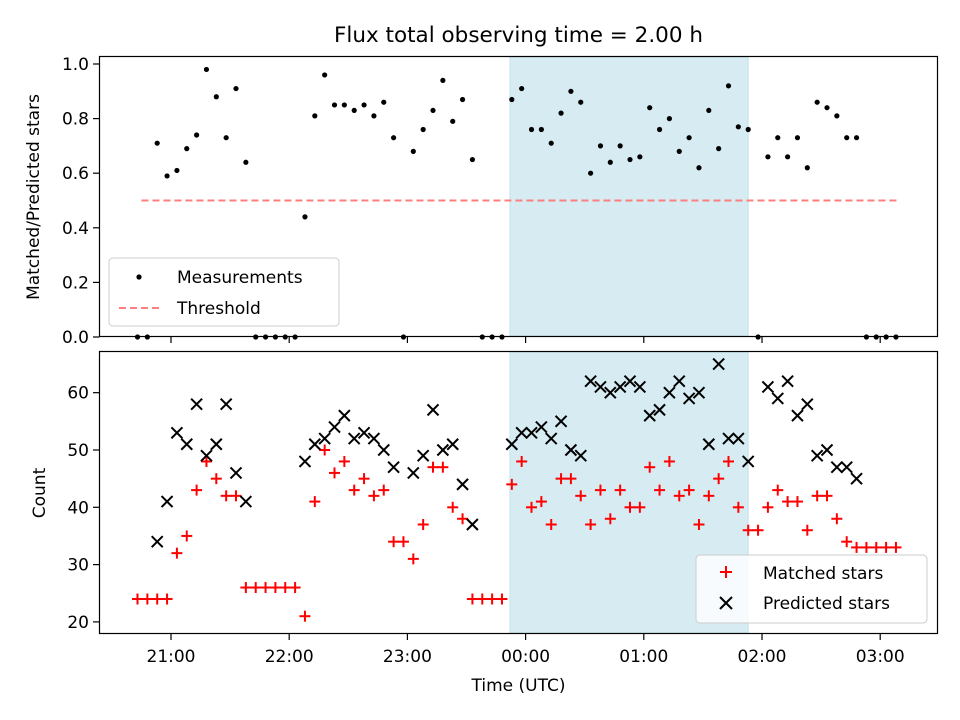  Describe the element at coordinates (826, 604) in the screenshot. I see `legend-predicted-label: Predicted stars` at that location.